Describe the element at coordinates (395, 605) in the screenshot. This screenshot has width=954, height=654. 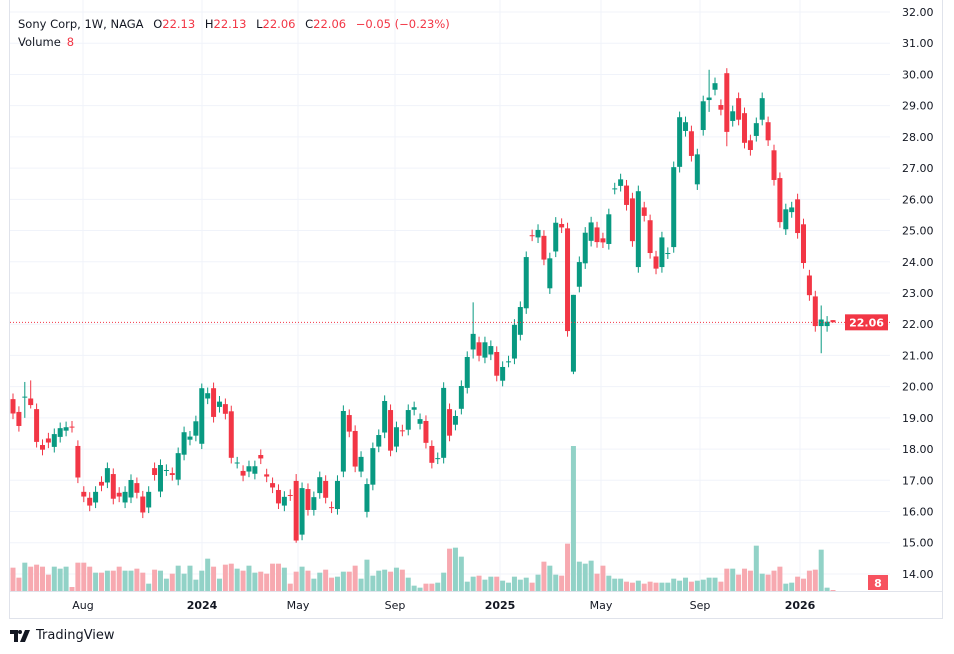
I see `time-axis-label: Sep` at that location.